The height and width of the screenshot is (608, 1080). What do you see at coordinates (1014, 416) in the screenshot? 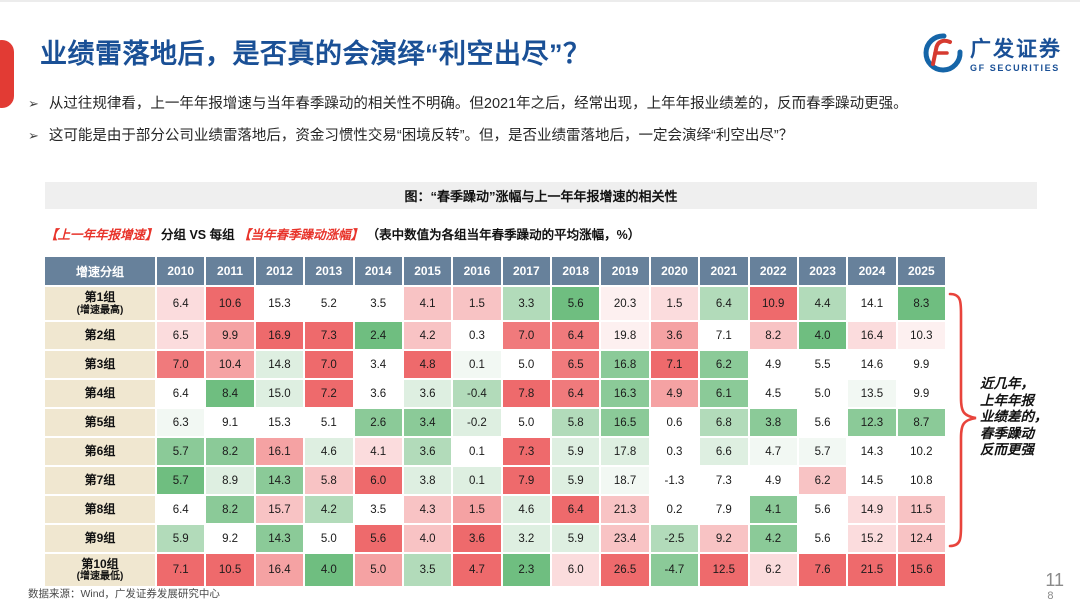
I see `annotation-text: 近几年， 上年年报 业绩差的， 春季躁动 反而更强` at bounding box center [1014, 416].